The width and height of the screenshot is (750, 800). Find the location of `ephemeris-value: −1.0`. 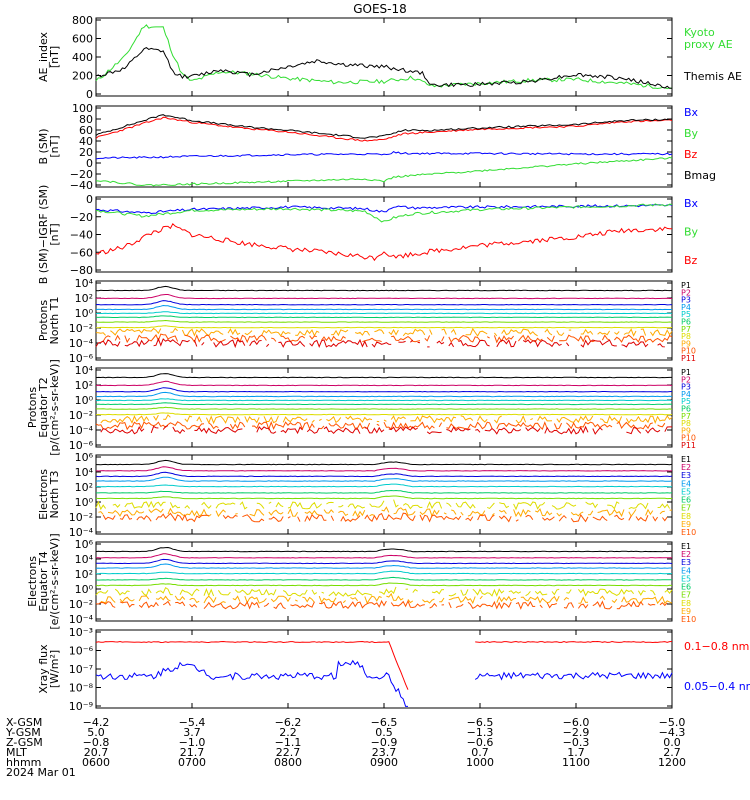

ephemeris-value: −1.0 is located at coordinates (192, 742).